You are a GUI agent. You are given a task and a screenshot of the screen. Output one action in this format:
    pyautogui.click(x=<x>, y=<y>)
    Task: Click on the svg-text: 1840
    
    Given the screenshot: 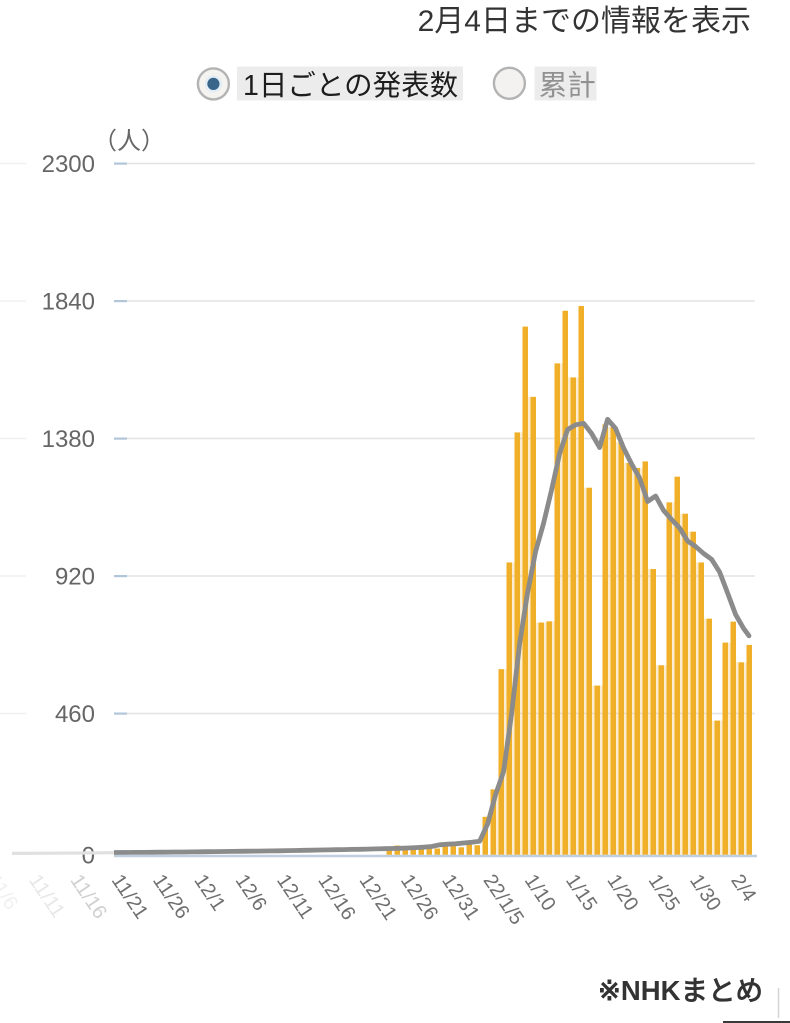 What is the action you would take?
    pyautogui.click(x=68, y=302)
    